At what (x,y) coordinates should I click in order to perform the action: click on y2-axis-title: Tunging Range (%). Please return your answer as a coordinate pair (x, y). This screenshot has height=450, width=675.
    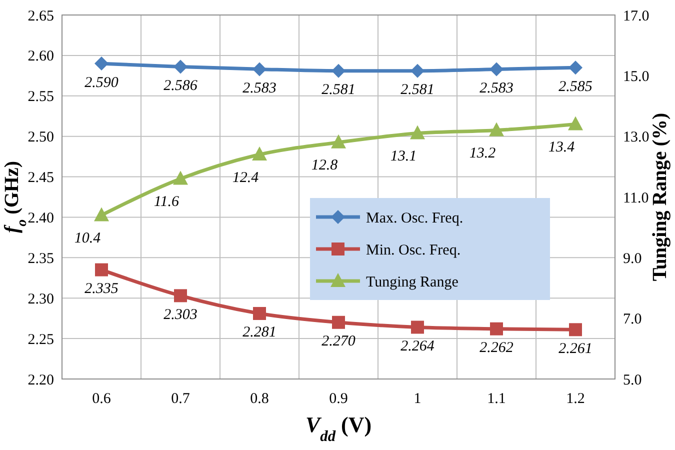
    Looking at the image, I should click on (660, 197).